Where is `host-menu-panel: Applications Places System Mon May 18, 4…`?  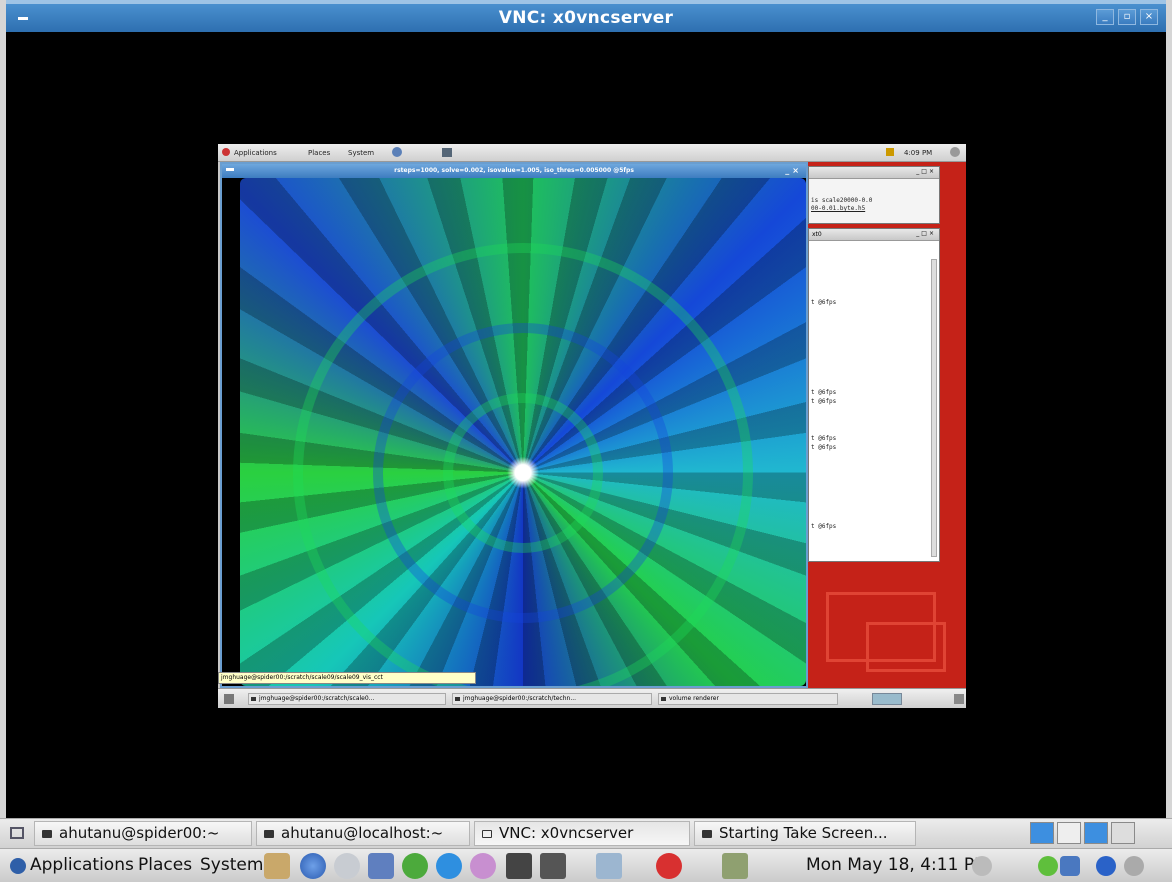
host-menu-panel: Applications Places System Mon May 18, 4… is located at coordinates (586, 865).